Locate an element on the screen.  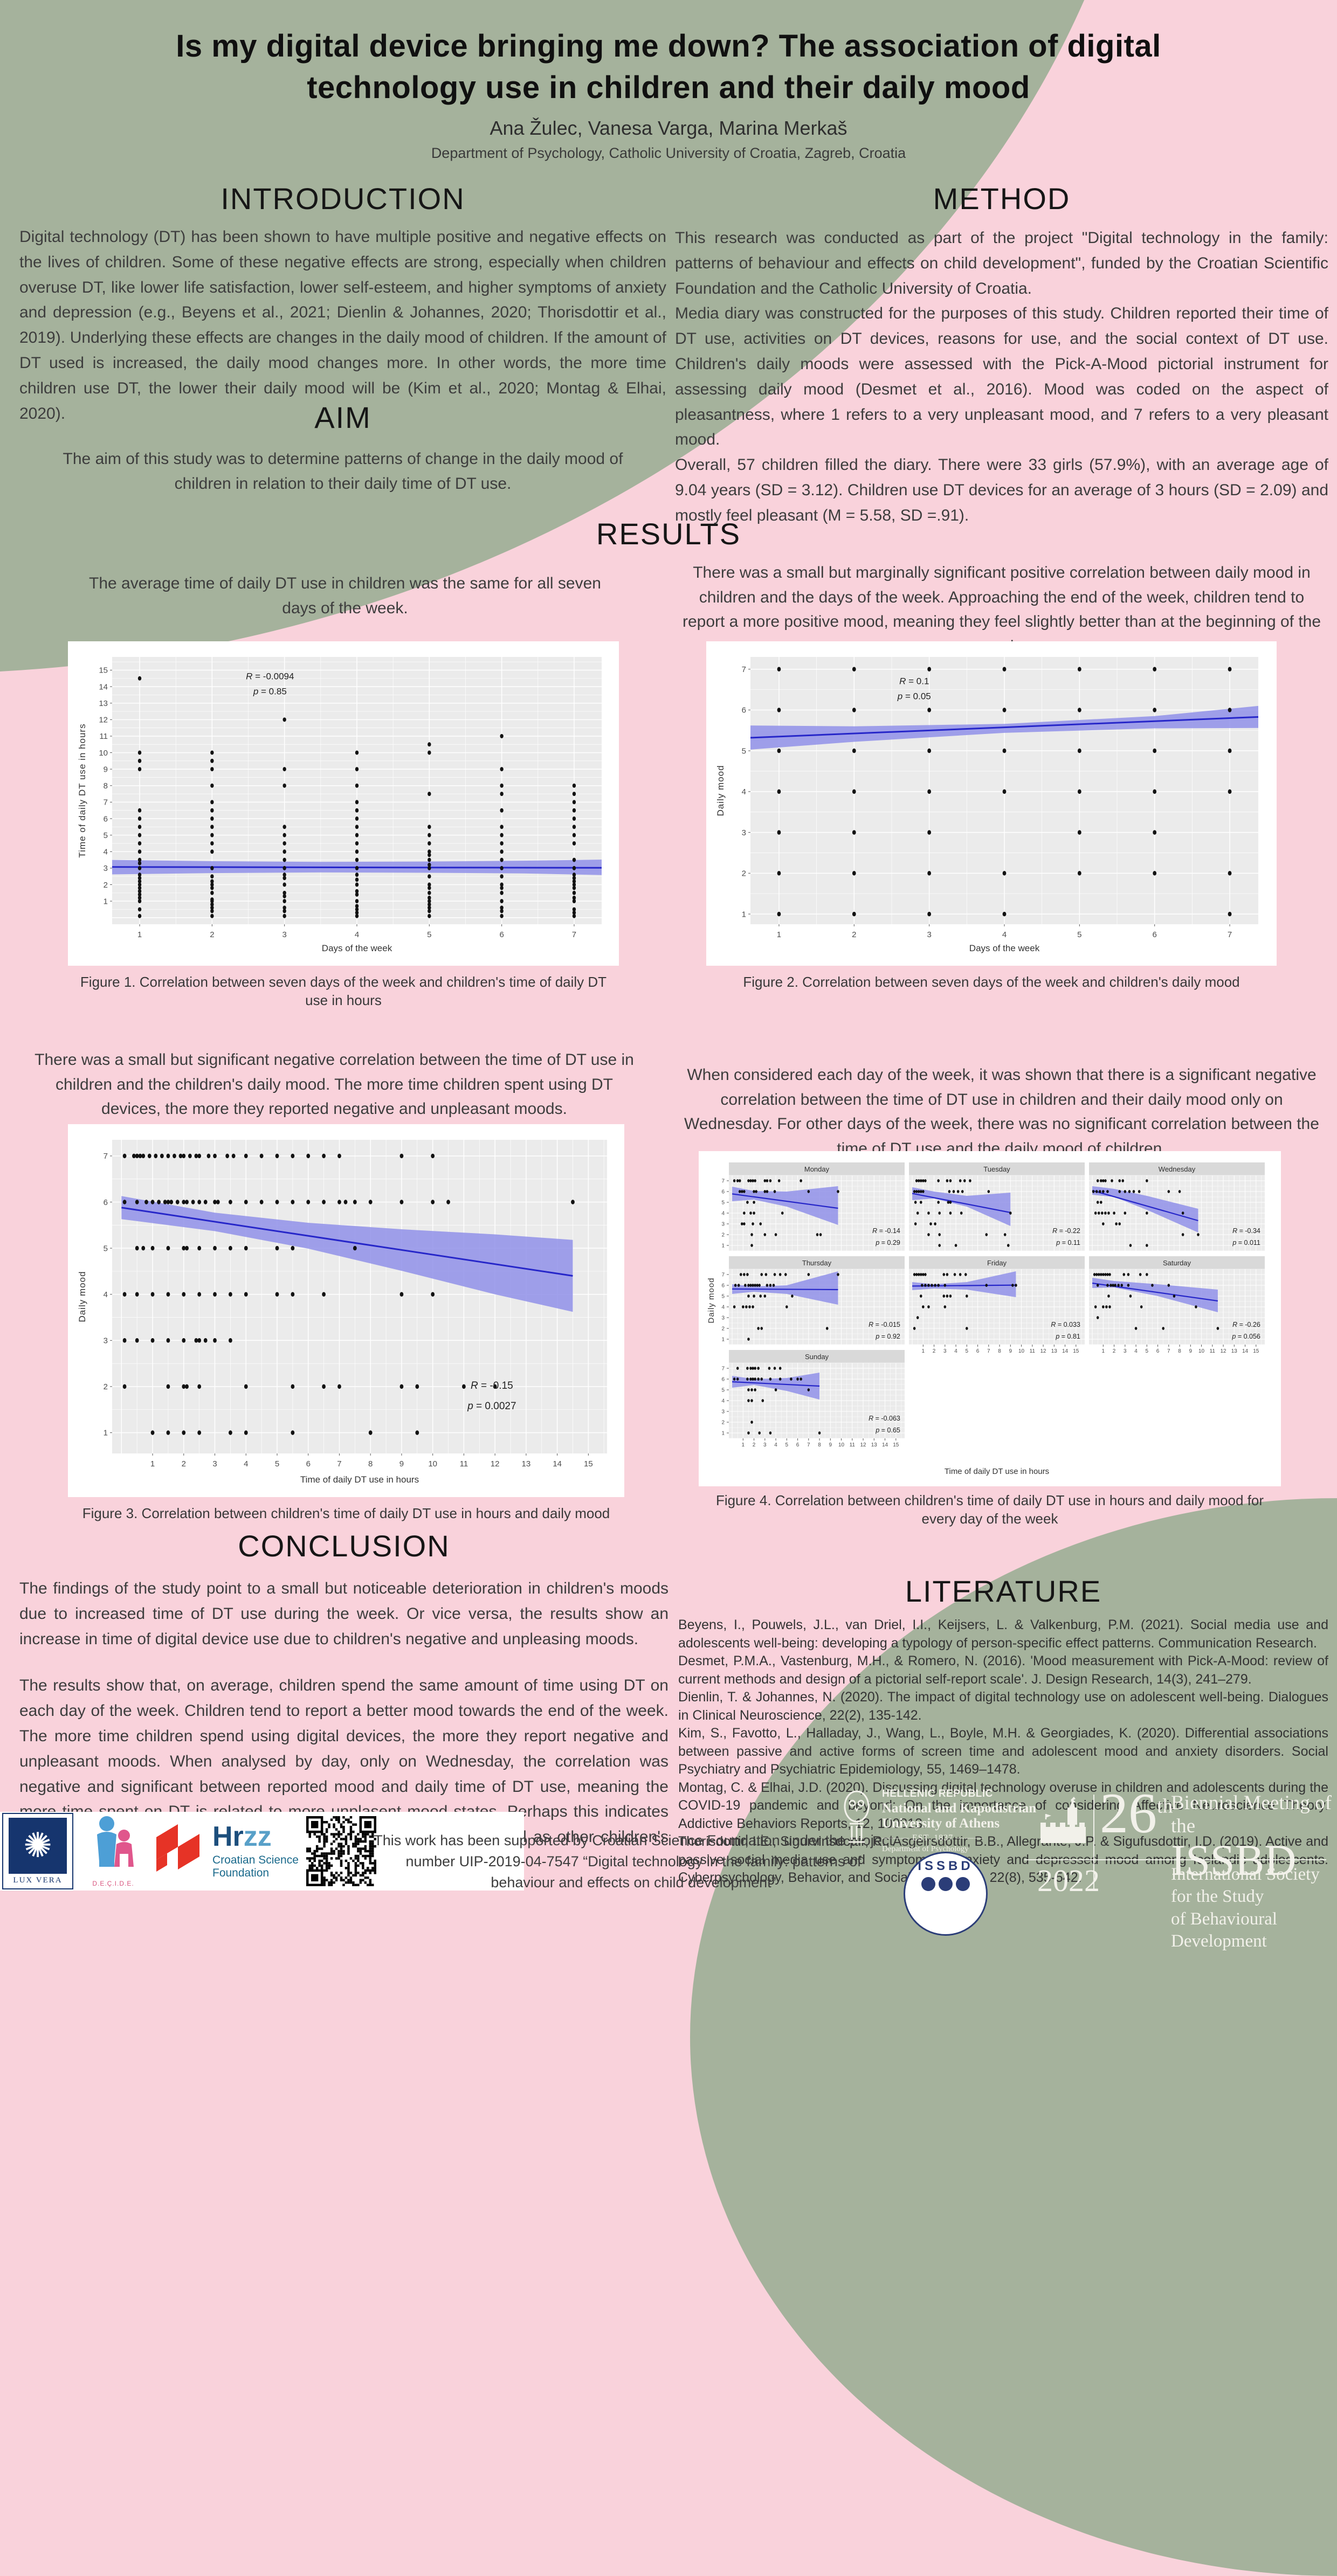
svg-text: R = -0.34 is located at coordinates (1246, 1231).